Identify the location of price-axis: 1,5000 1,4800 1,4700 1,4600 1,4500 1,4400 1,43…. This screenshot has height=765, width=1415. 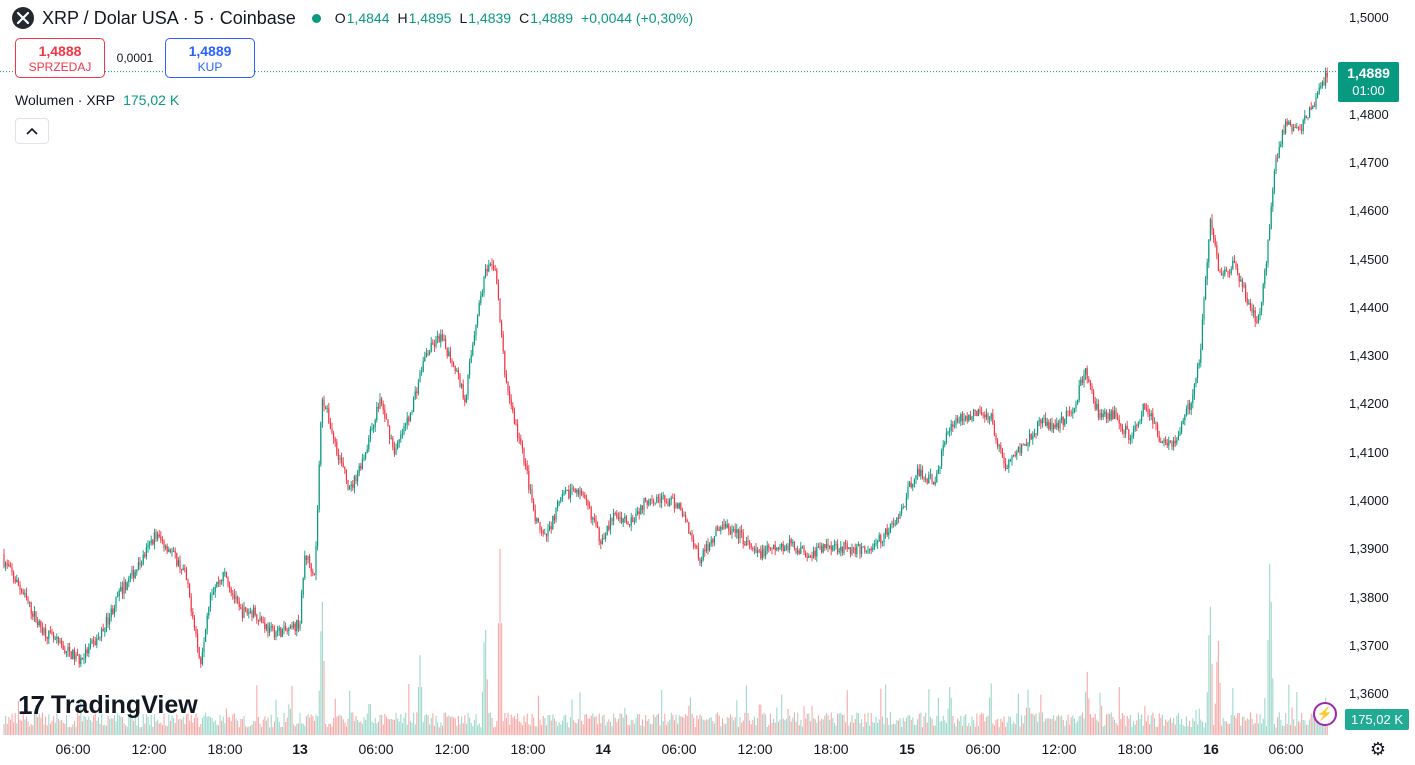
(1380, 367).